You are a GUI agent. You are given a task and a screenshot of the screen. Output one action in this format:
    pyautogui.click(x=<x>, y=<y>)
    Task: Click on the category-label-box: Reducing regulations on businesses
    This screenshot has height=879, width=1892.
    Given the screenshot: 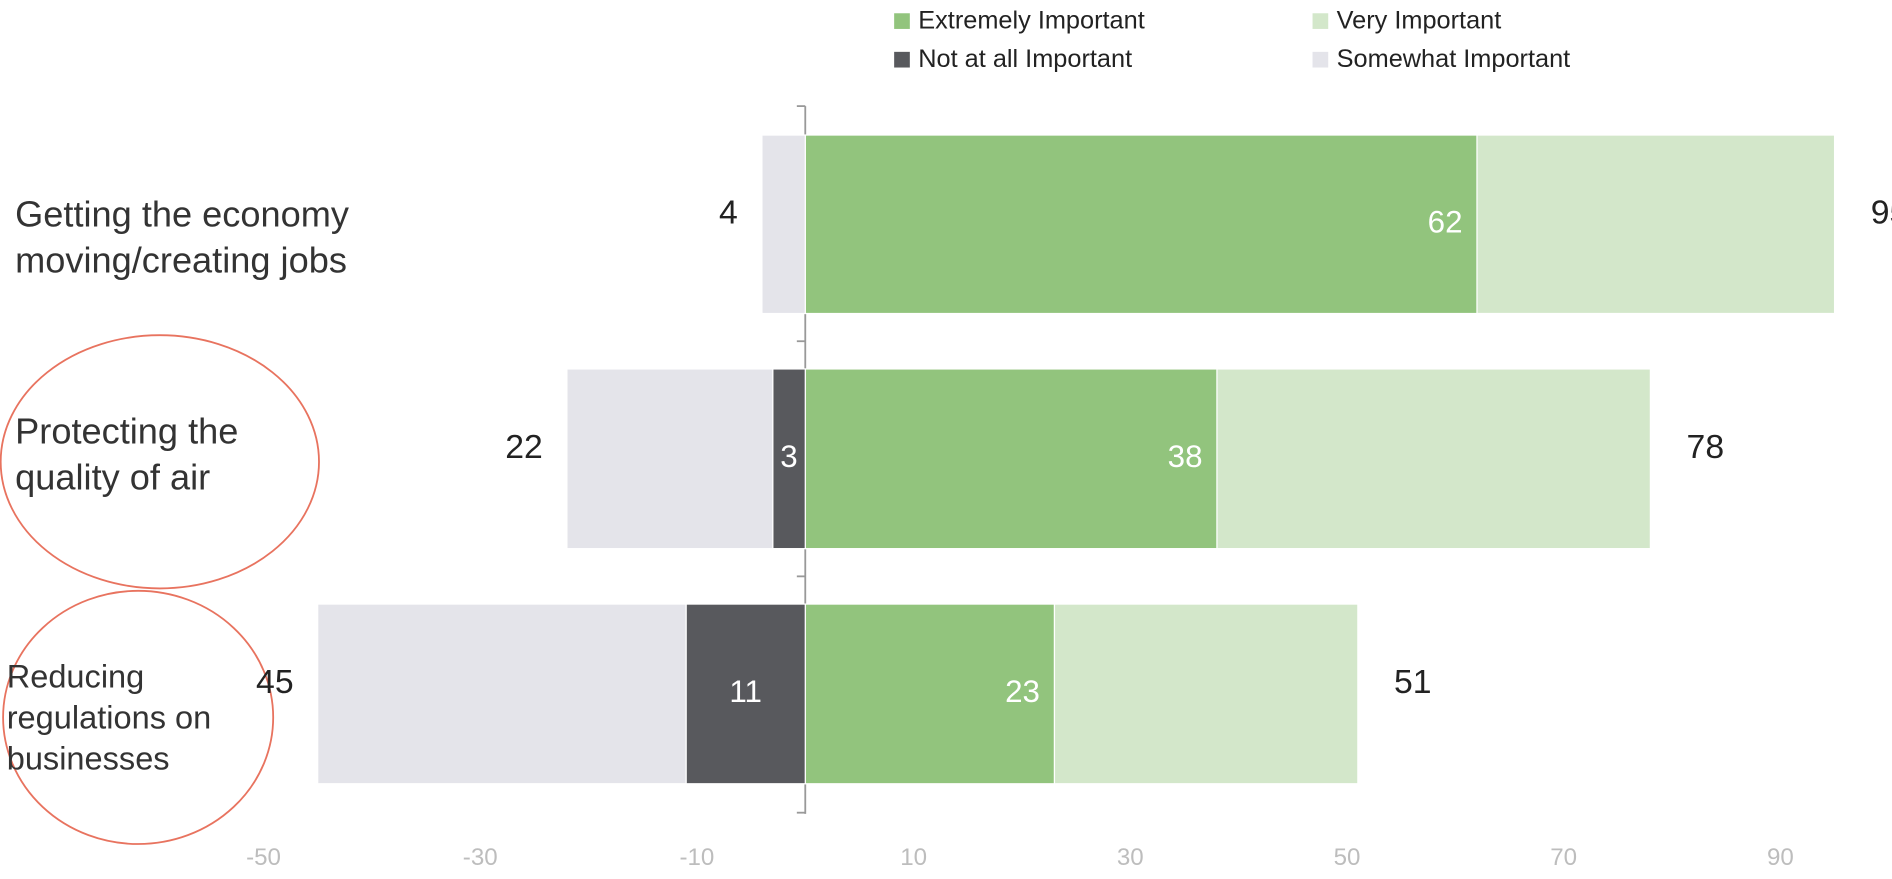 What is the action you would take?
    pyautogui.click(x=109, y=717)
    